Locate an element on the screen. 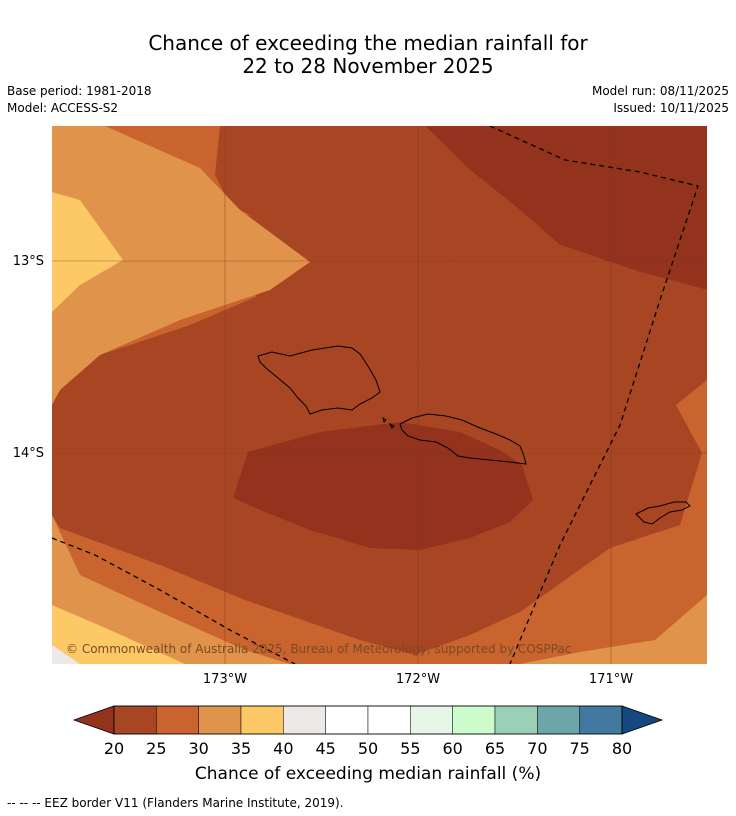 The height and width of the screenshot is (816, 736). base-period: Base period: 1981-2018 is located at coordinates (79, 91).